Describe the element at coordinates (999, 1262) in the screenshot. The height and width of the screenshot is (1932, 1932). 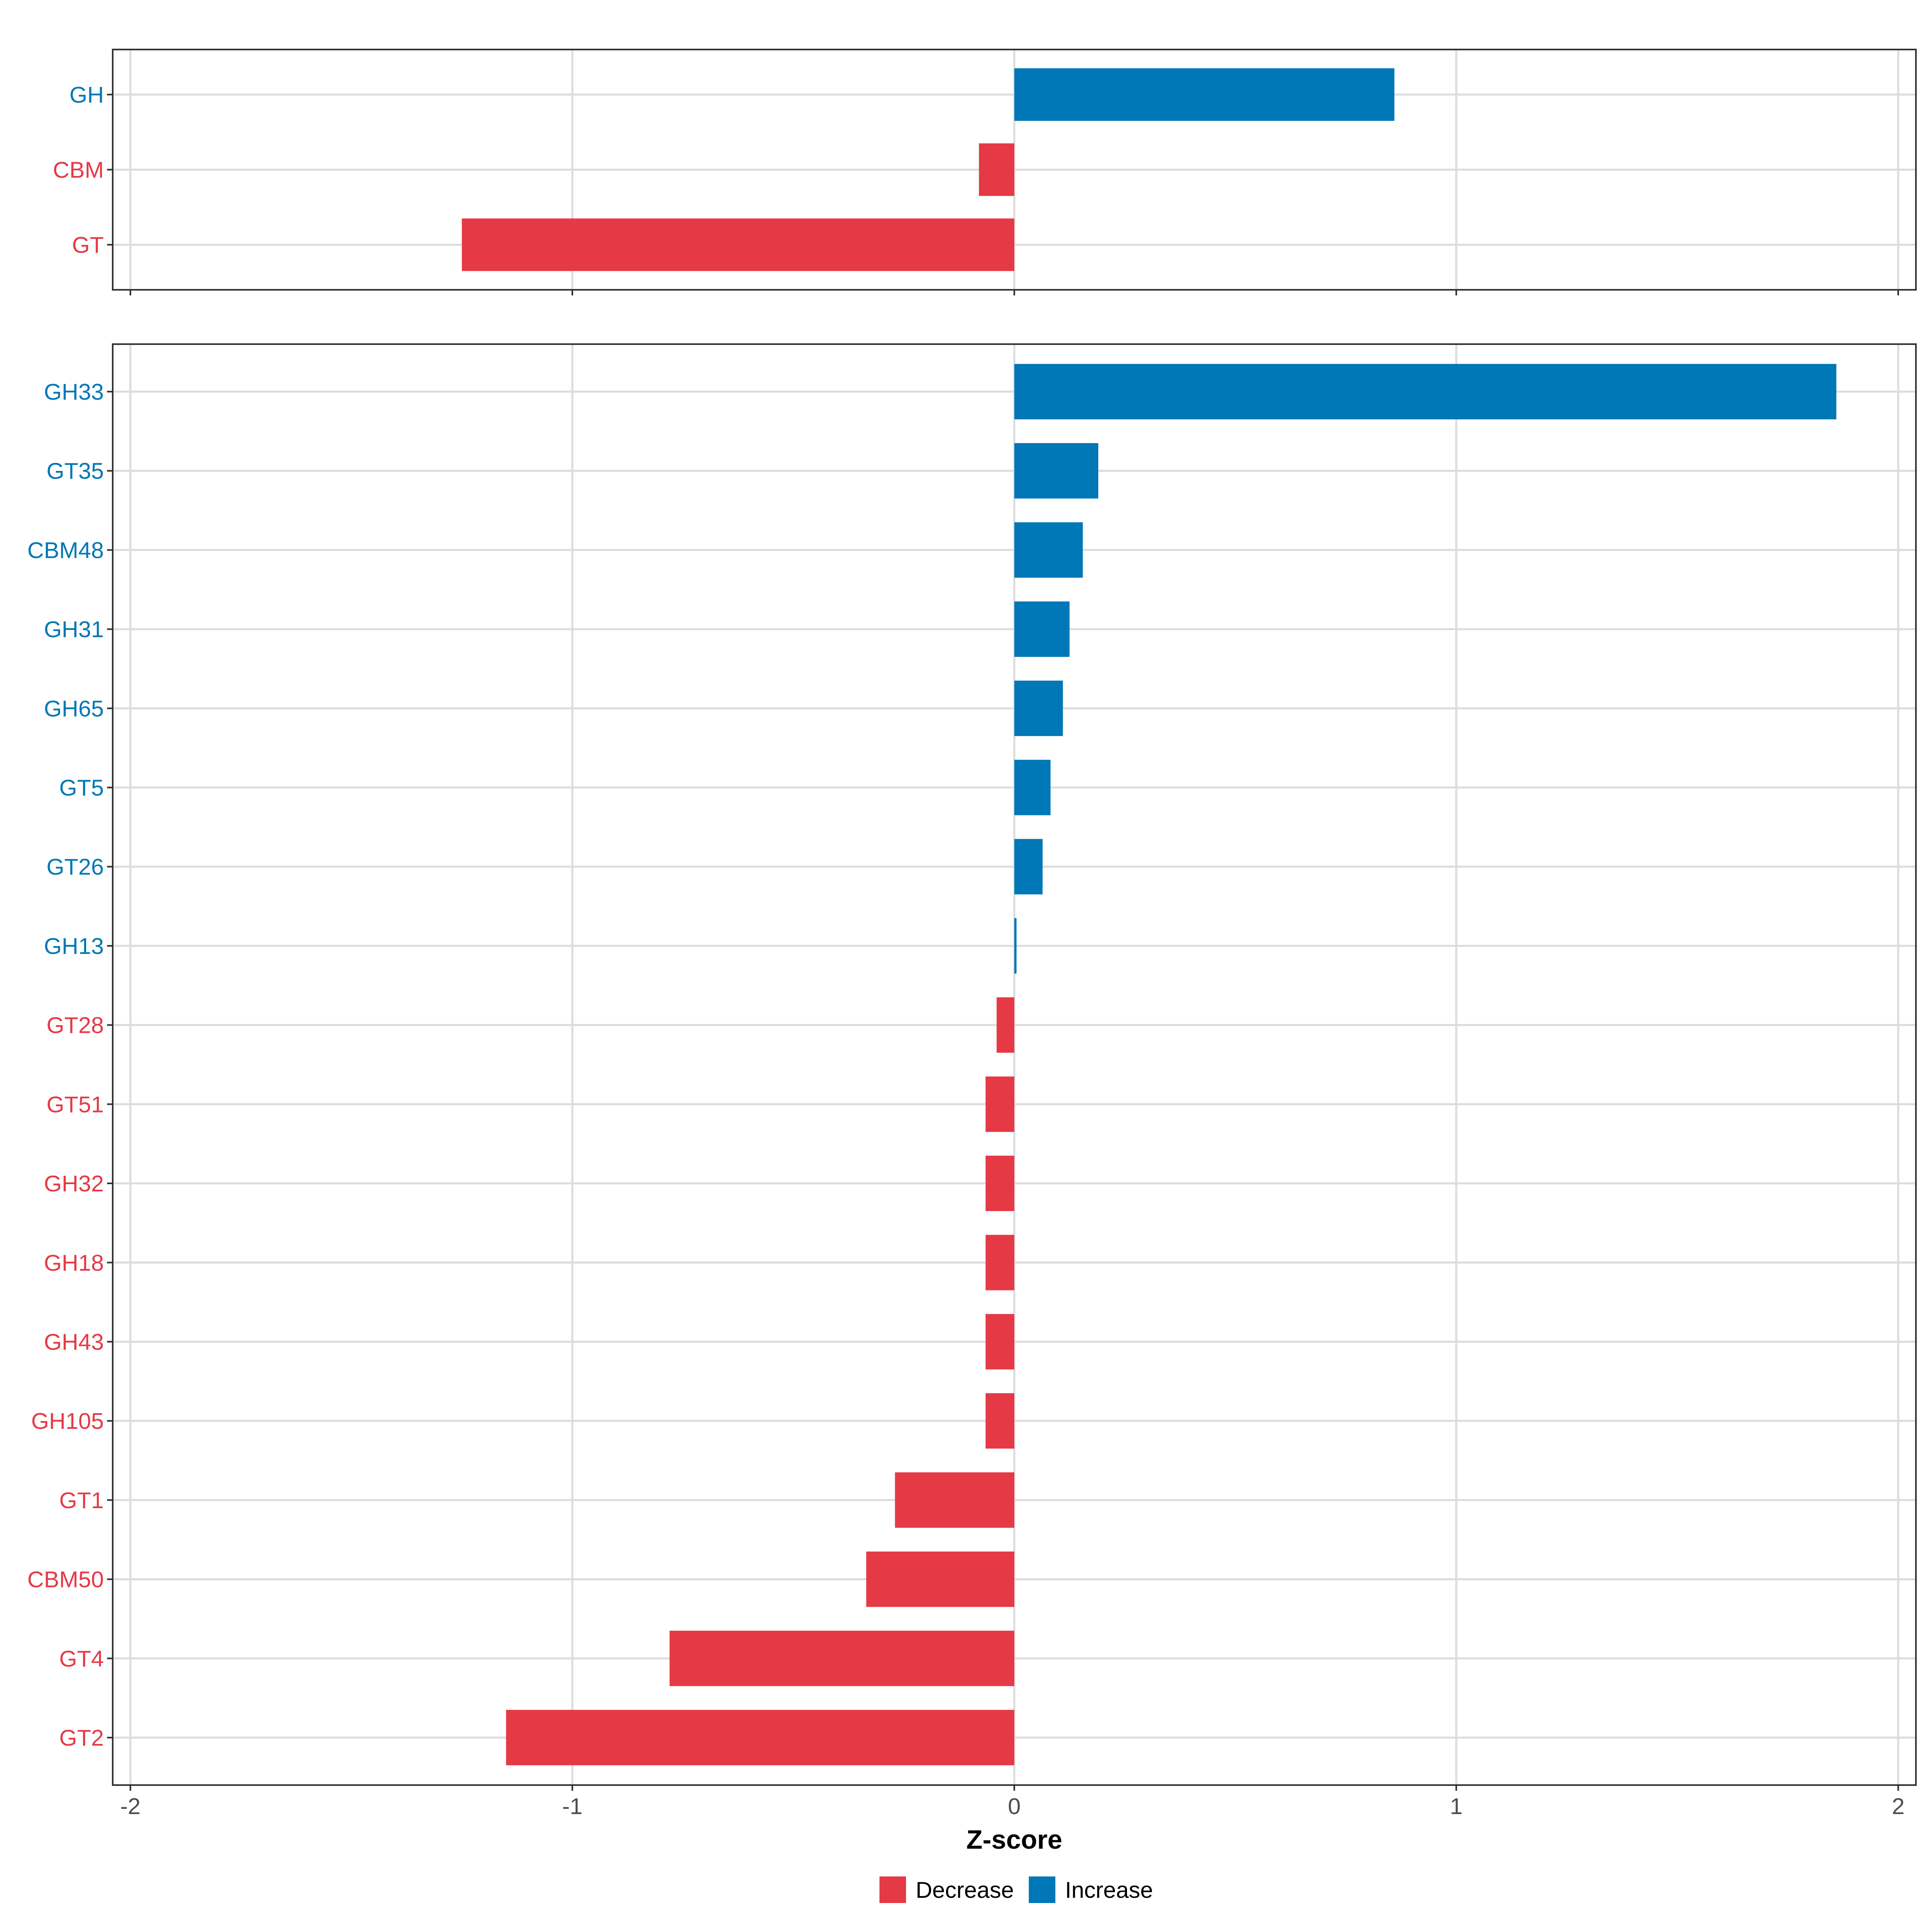
I see `panel-bottom-bar-gh18` at that location.